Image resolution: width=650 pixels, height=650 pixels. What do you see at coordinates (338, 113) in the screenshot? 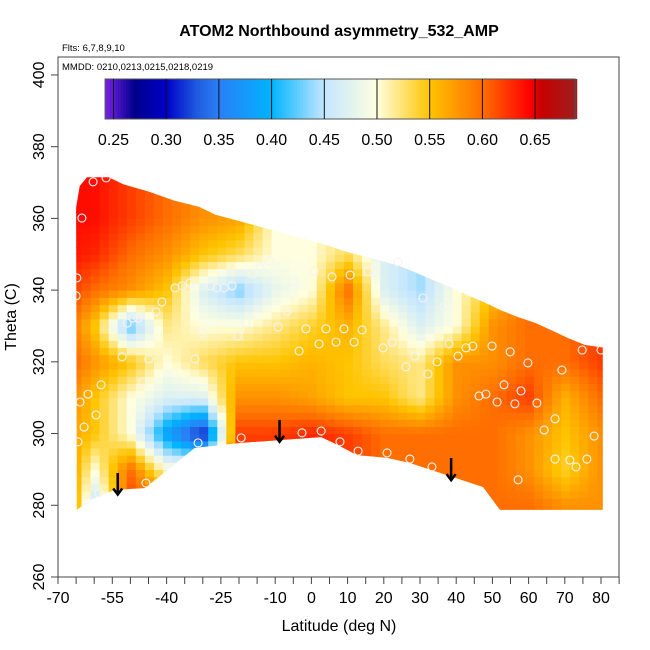
I see `colorbar: 0.25 0.30 0.35 0.40 0.45 0.50 0.55 0.60 0.65` at bounding box center [338, 113].